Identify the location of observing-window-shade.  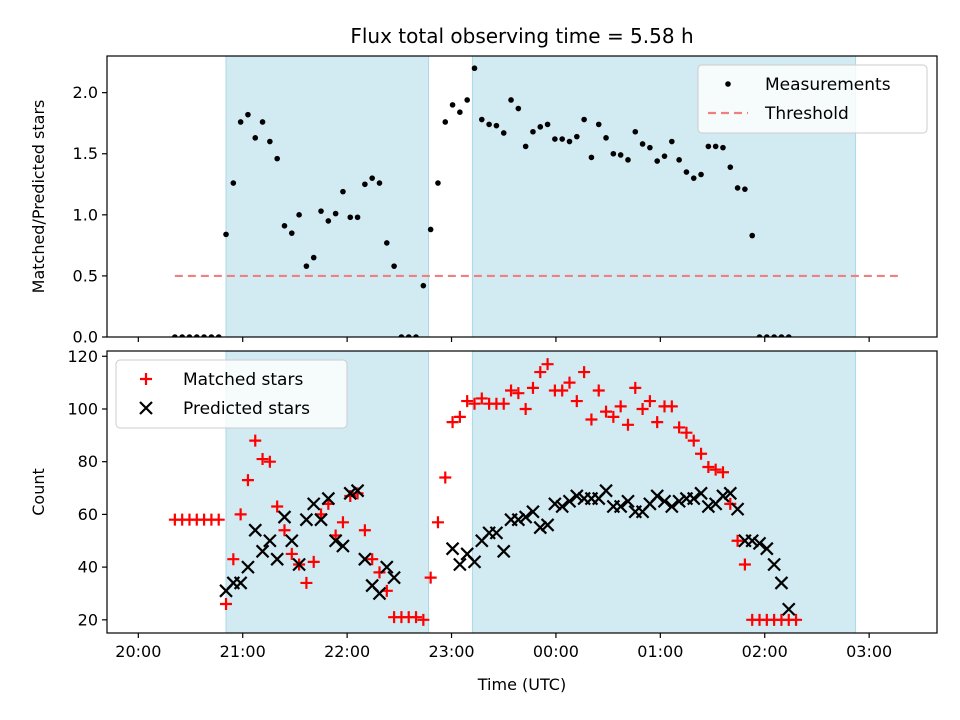
(327, 196).